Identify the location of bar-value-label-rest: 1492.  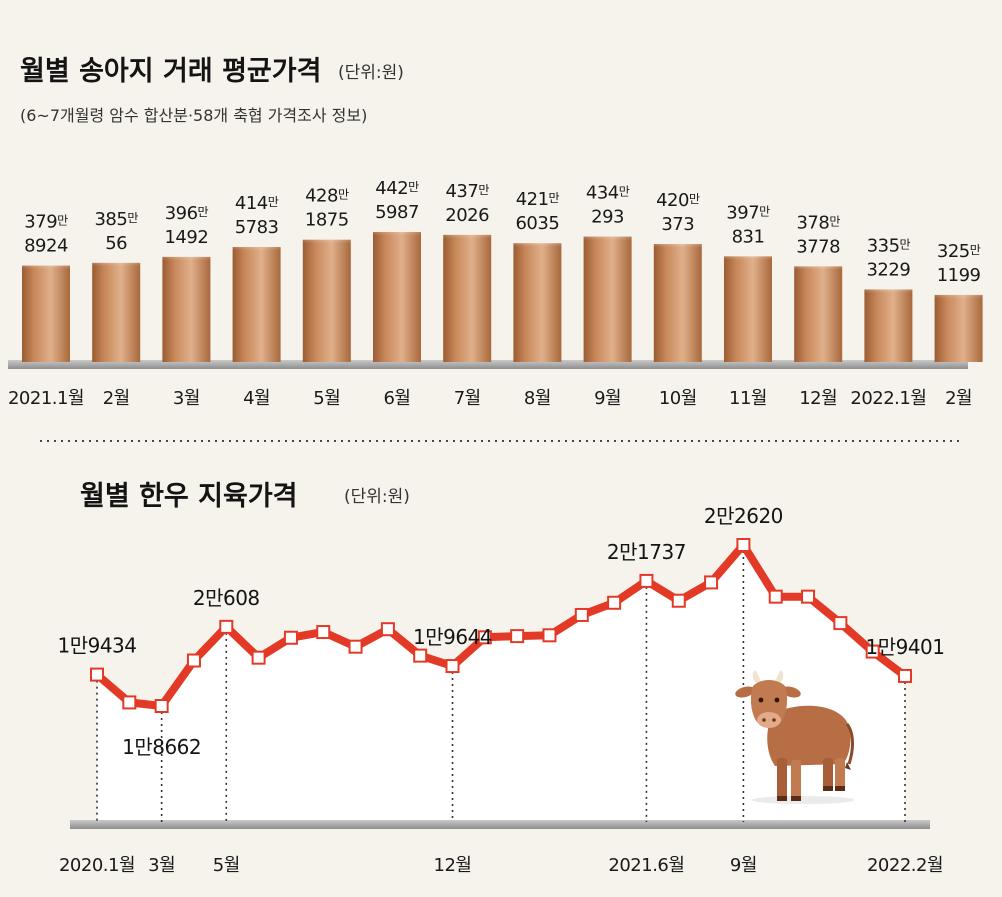
(186, 237).